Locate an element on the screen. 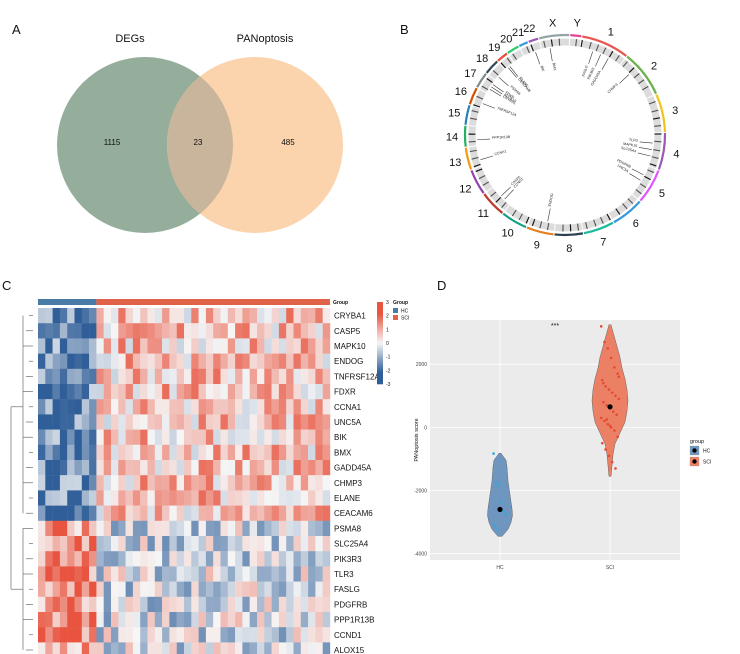 Image resolution: width=740 pixels, height=654 pixels. chromosome-outer-arc is located at coordinates (502, 57).